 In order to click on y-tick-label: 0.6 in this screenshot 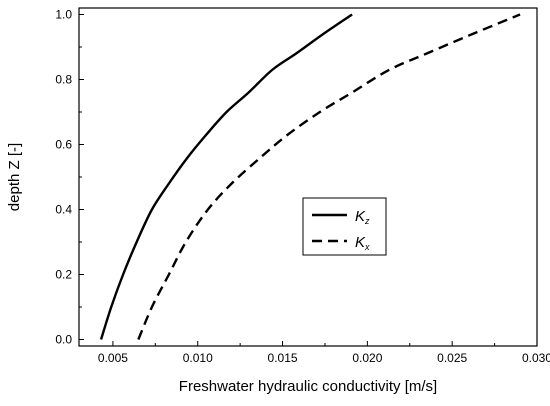, I will do `click(63, 145)`.